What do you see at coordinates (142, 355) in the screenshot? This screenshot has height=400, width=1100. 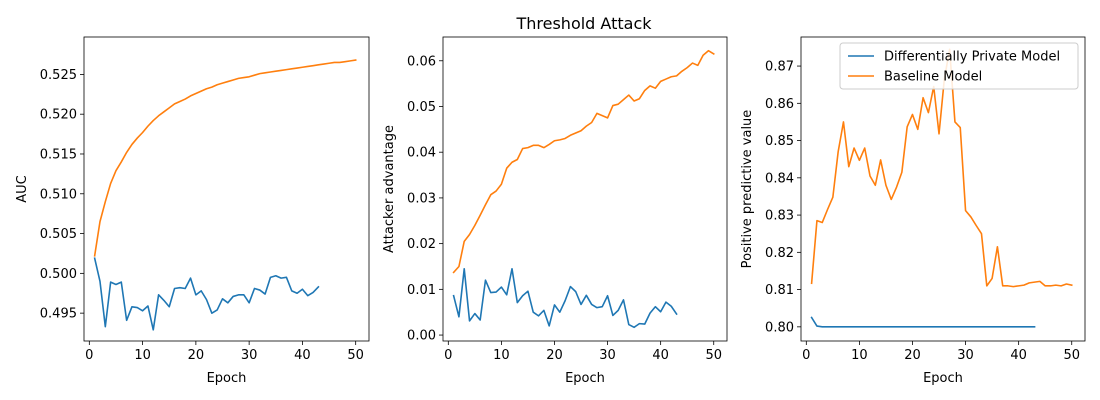 I see `chart-1-x-tick-label: 10` at bounding box center [142, 355].